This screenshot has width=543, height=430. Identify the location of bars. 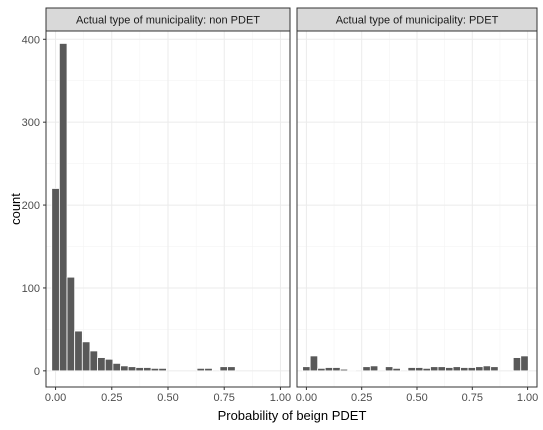
(415, 363).